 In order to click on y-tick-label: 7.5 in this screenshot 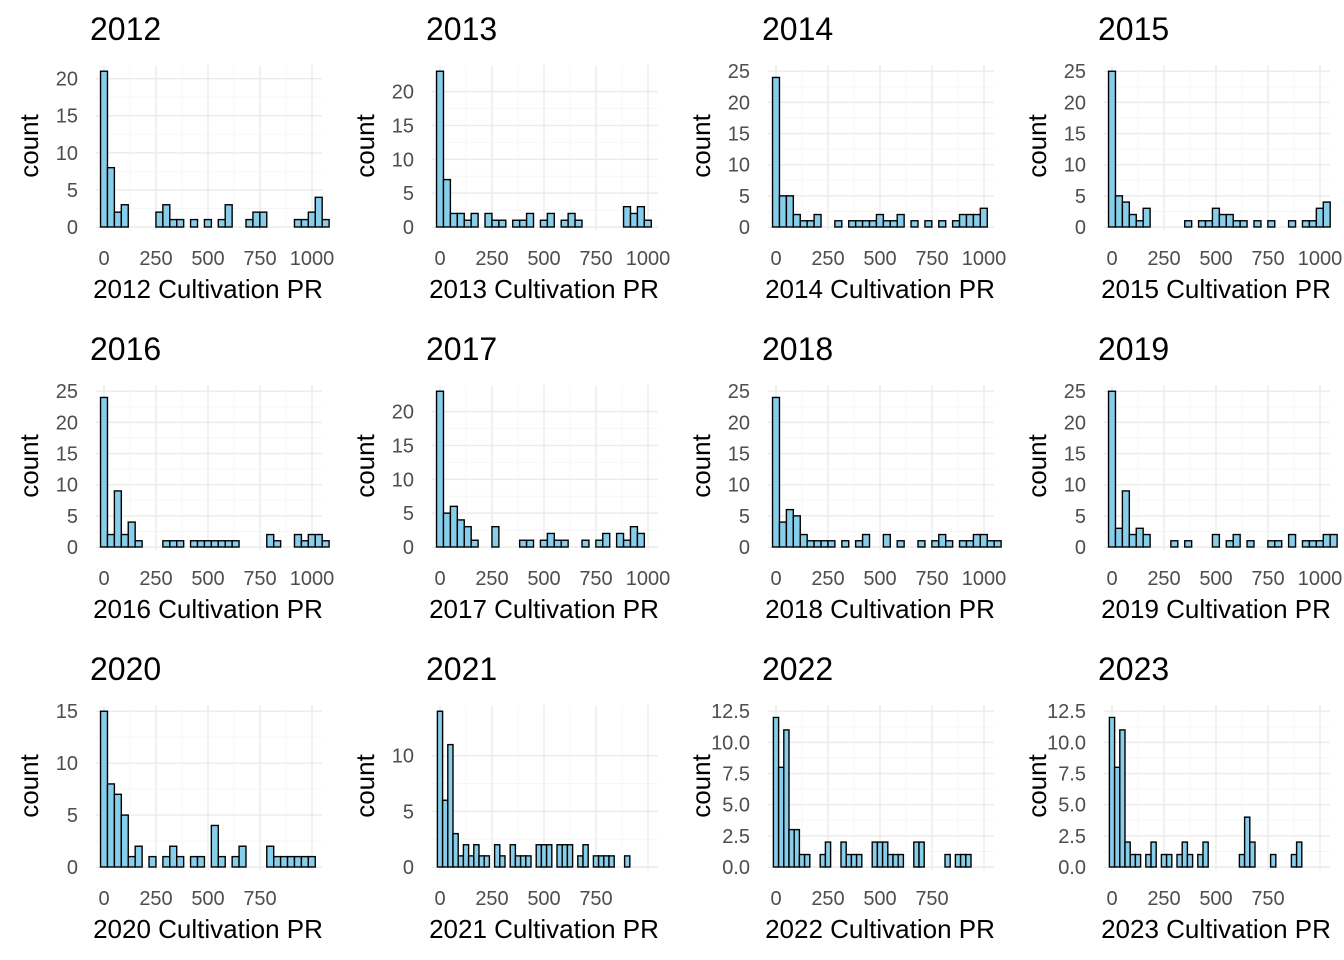, I will do `click(1072, 775)`.